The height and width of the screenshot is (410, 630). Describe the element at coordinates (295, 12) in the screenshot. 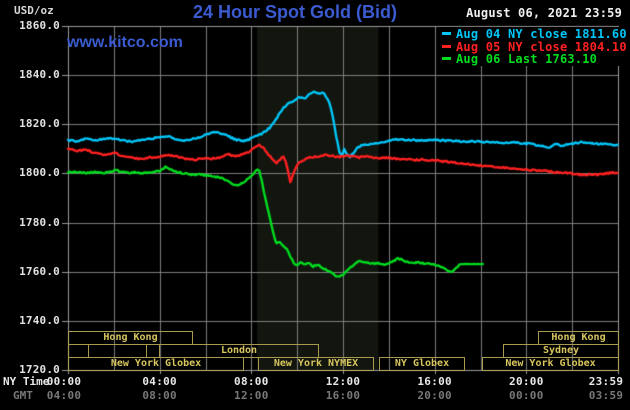

I see `page-title: 24 Hour Spot Gold (Bid)` at that location.